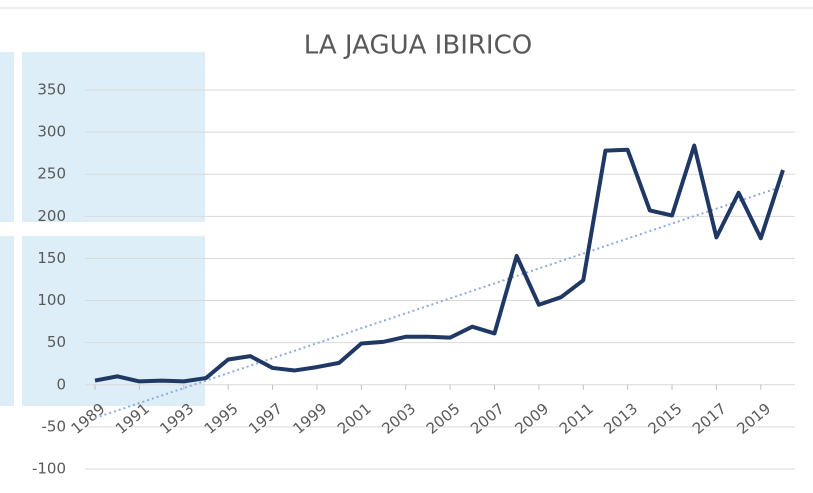  Describe the element at coordinates (51, 216) in the screenshot. I see `y-tick-label: 200` at that location.